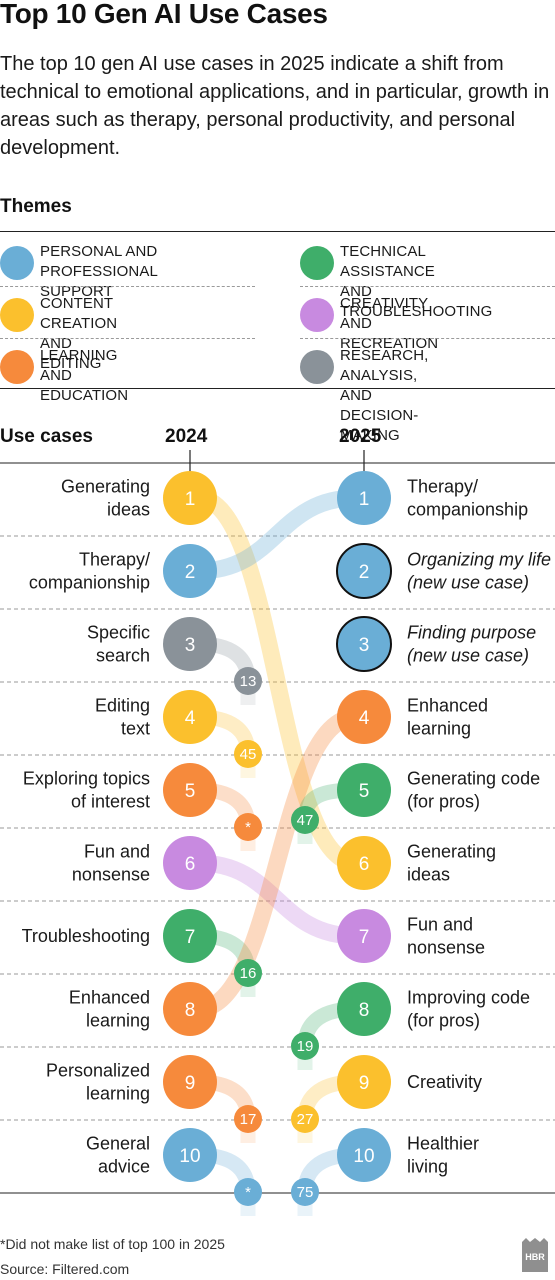  Describe the element at coordinates (109, 1009) in the screenshot. I see `label-2024-8: Enhanced learning` at that location.